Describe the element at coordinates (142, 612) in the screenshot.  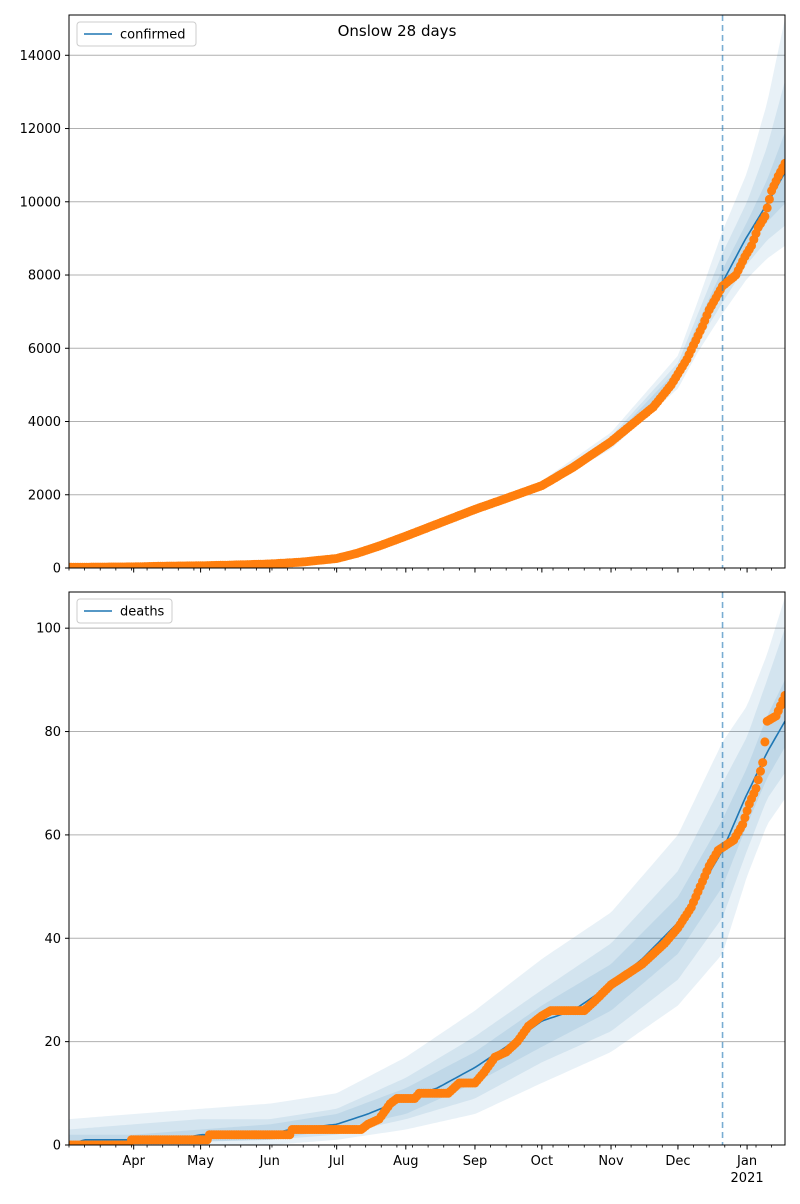
I see `legend-label: deaths` at that location.